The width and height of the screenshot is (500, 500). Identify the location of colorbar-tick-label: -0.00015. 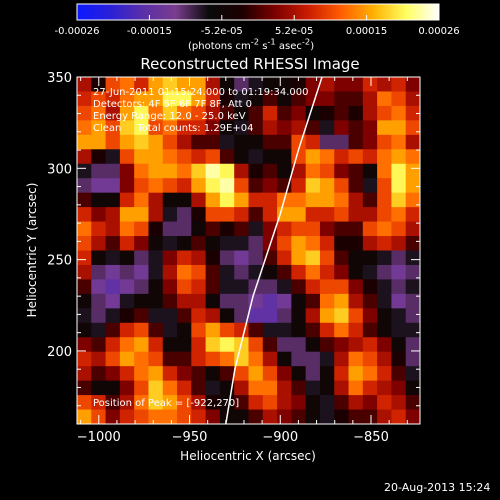
(149, 31).